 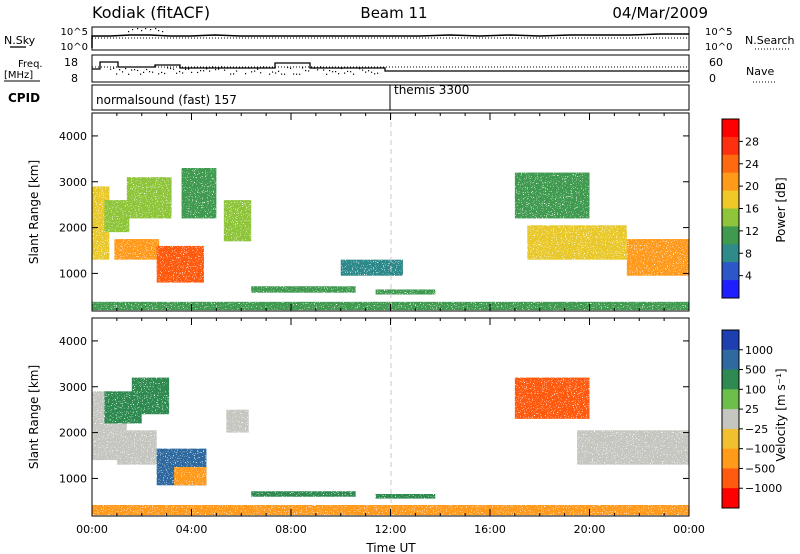 I want to click on x-tick-label: 16:00, so click(x=490, y=529).